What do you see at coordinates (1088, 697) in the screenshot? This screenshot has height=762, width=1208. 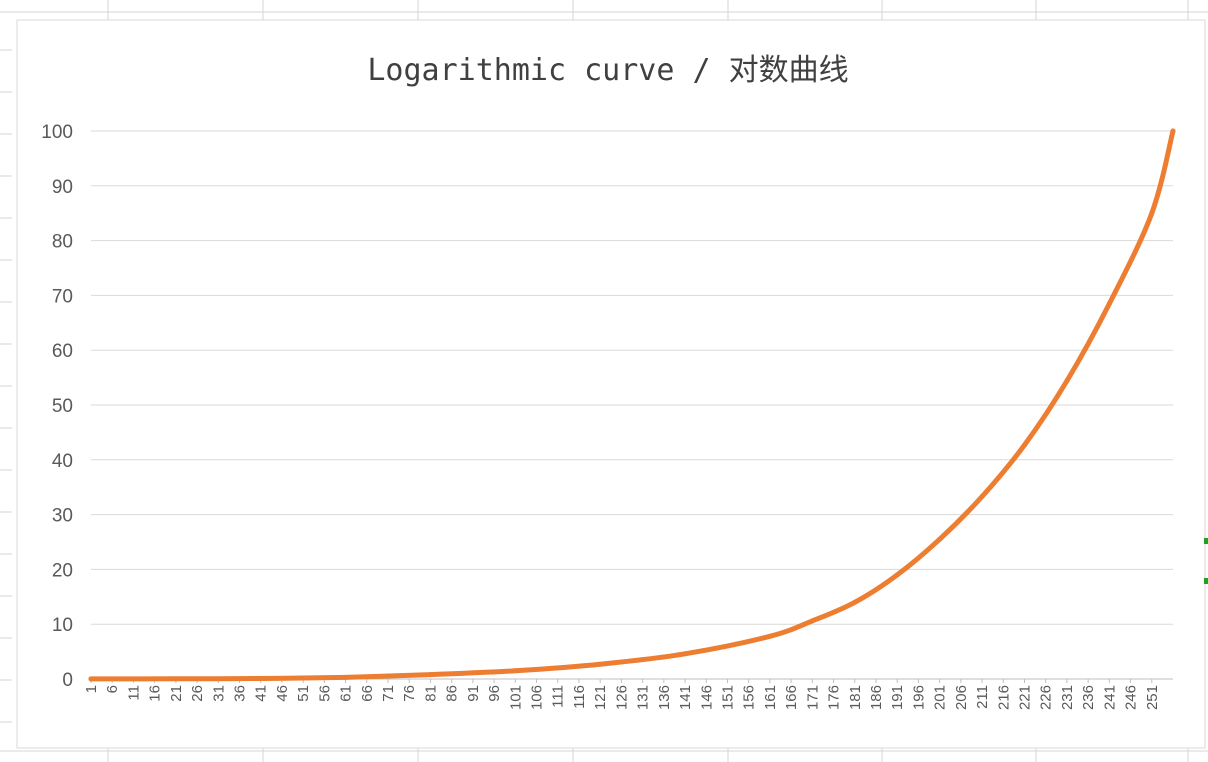 I see `x-tick-label: 236` at bounding box center [1088, 697].